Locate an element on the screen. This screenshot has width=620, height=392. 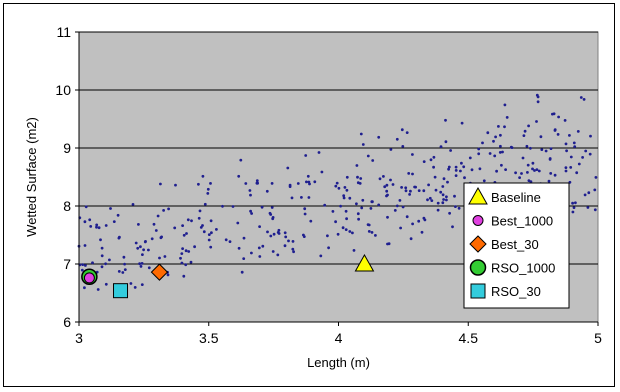
legend-entry: Best_1000 is located at coordinates (522, 221).